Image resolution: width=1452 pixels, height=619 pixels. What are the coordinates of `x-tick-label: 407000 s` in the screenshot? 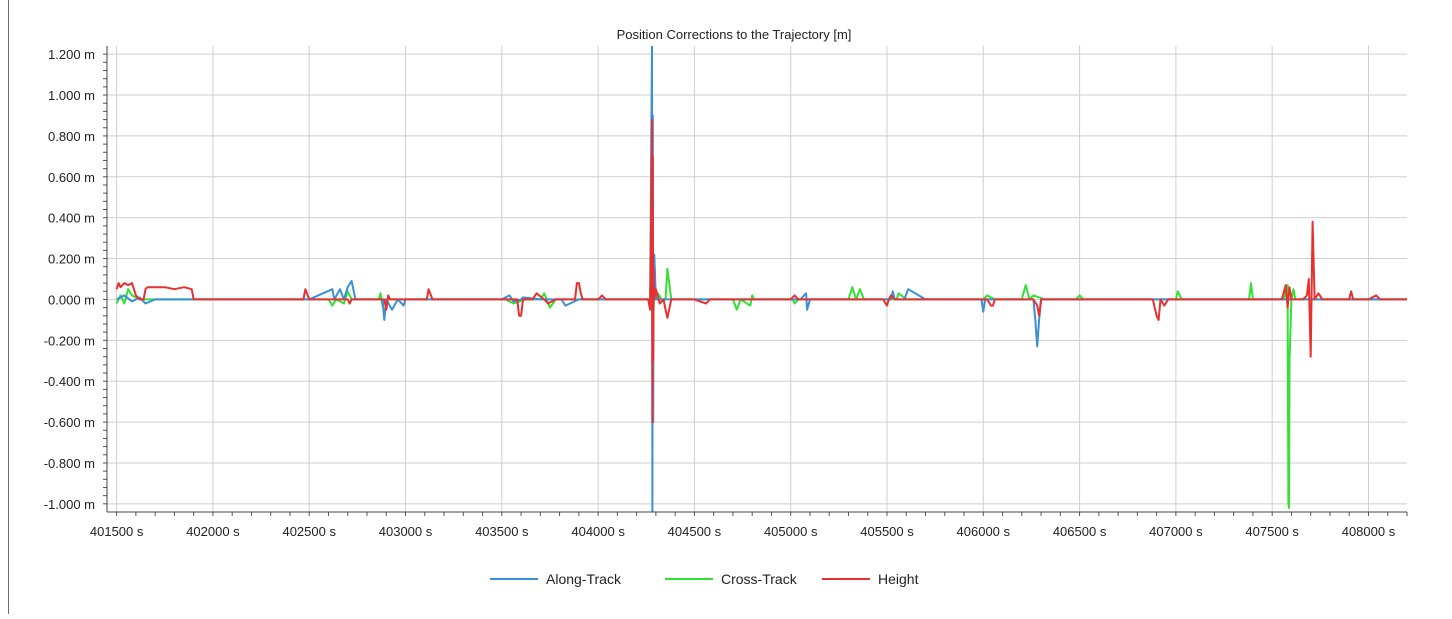 It's located at (1176, 531).